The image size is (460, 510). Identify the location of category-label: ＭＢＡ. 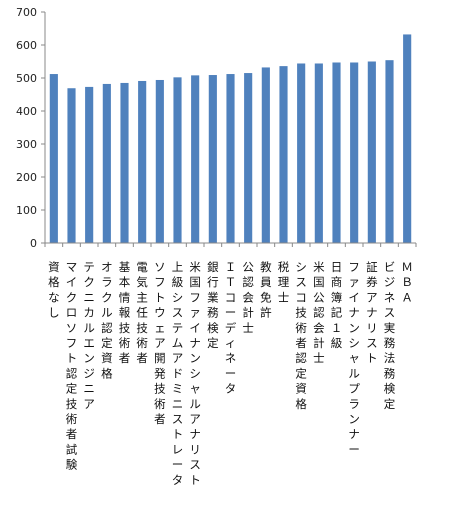
(407, 282).